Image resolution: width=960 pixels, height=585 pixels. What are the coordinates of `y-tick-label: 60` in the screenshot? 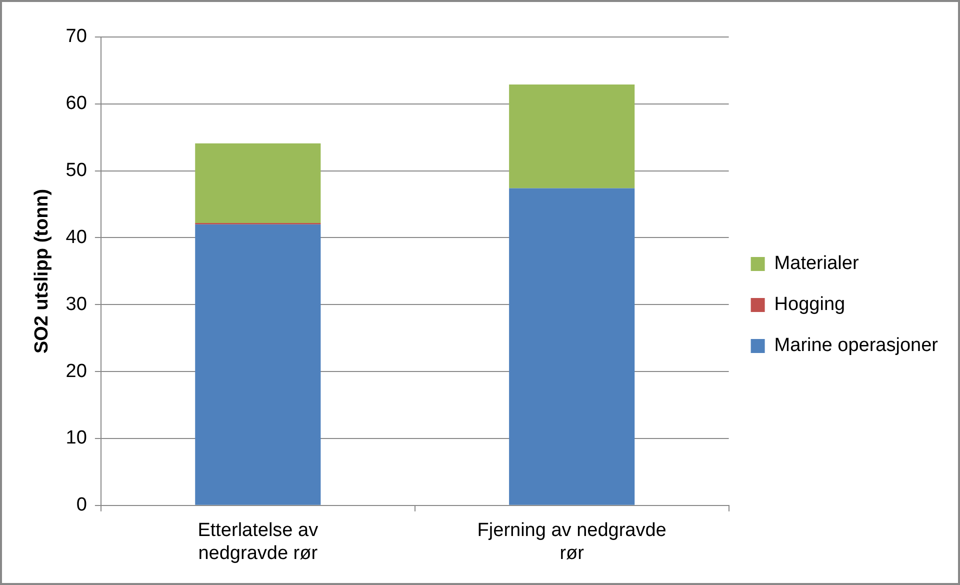 It's located at (76, 103).